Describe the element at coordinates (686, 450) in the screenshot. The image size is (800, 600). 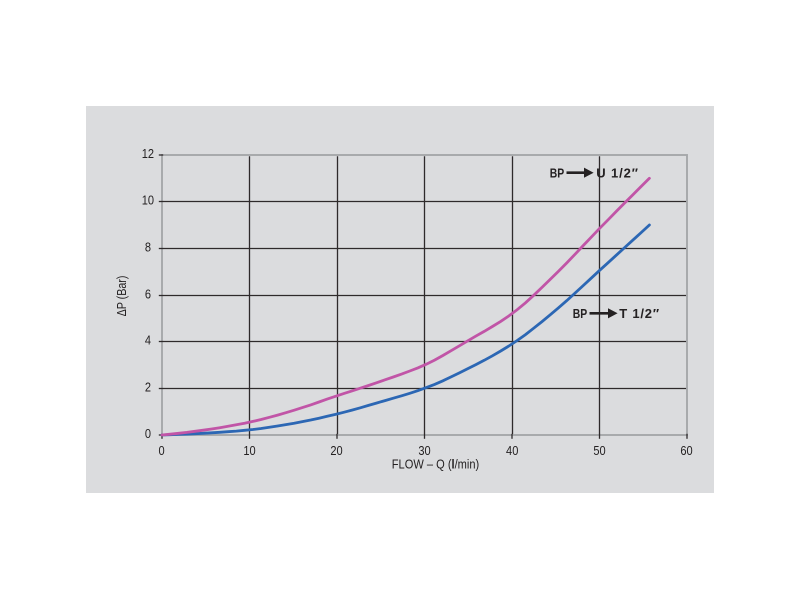
I see `svg-text: 60` at that location.